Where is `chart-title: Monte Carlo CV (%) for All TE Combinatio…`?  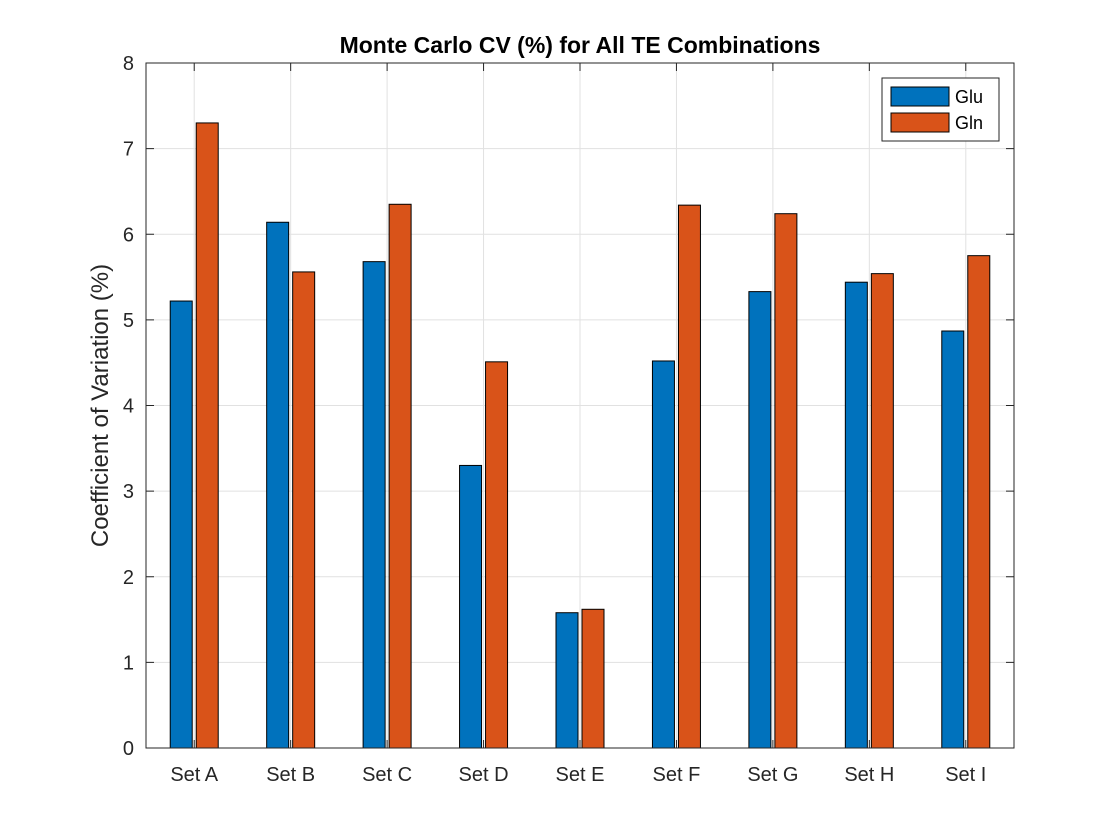 chart-title: Monte Carlo CV (%) for All TE Combinatio… is located at coordinates (580, 45).